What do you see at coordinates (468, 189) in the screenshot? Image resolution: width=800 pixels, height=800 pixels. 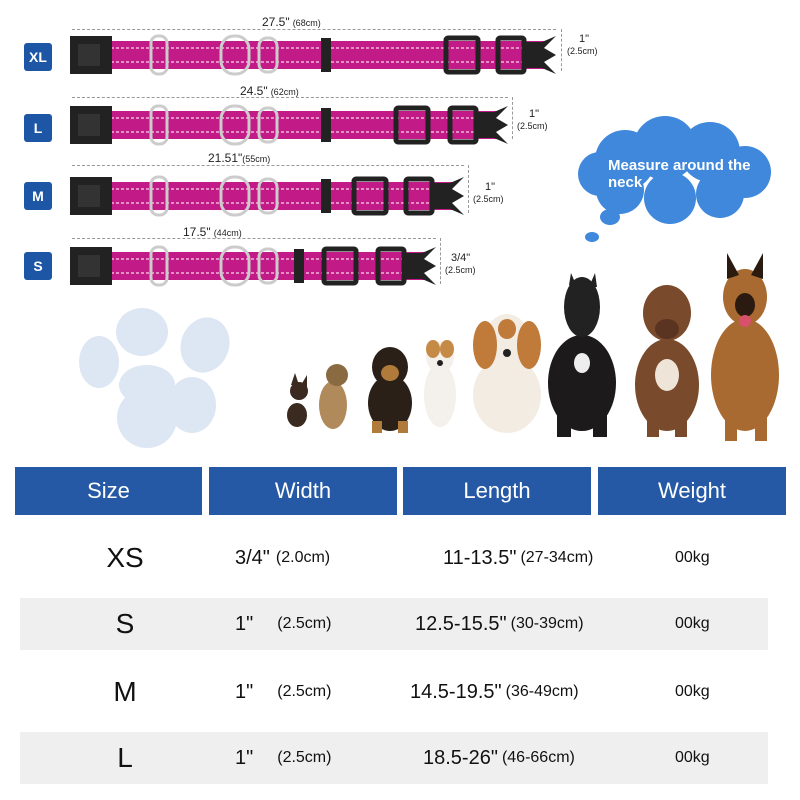 I see `m-width-line` at bounding box center [468, 189].